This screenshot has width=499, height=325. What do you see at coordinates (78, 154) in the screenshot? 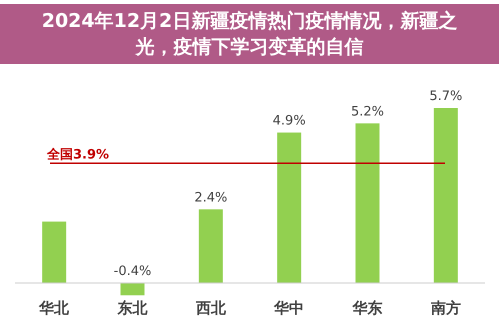
I see `ref-line-label: 全国3.9%` at bounding box center [78, 154].